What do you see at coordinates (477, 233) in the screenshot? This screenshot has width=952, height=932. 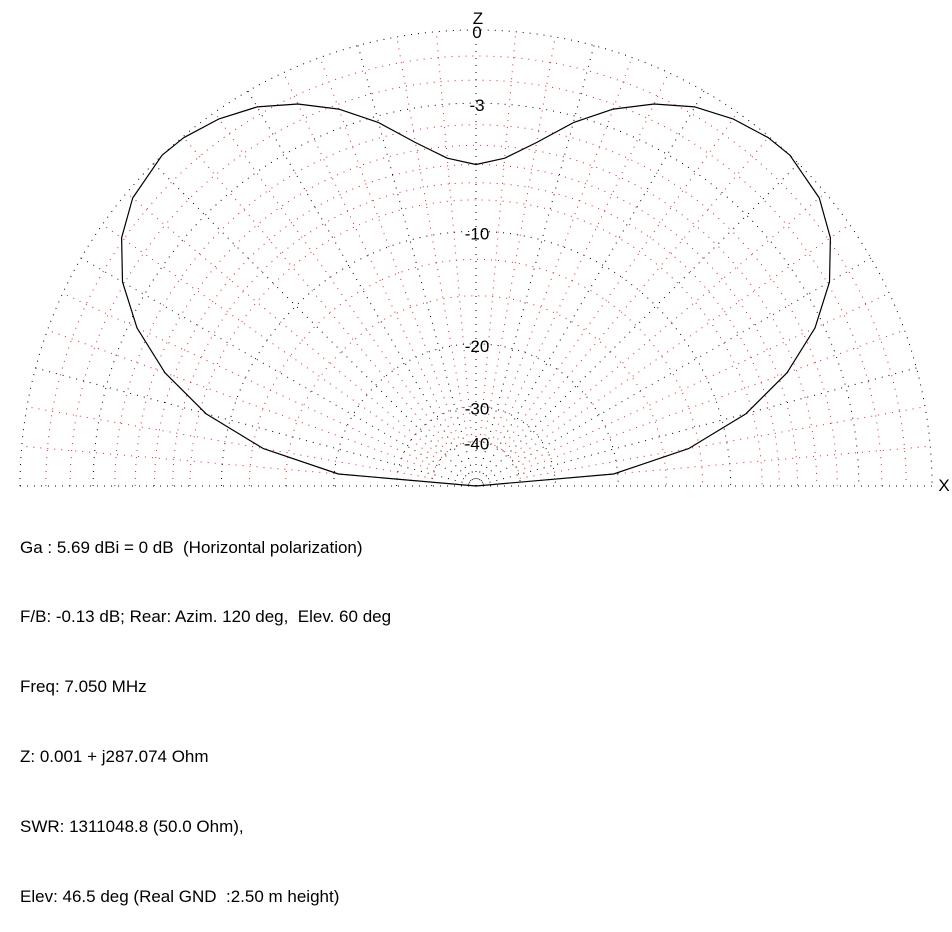 I see `ring-label: -10` at bounding box center [477, 233].